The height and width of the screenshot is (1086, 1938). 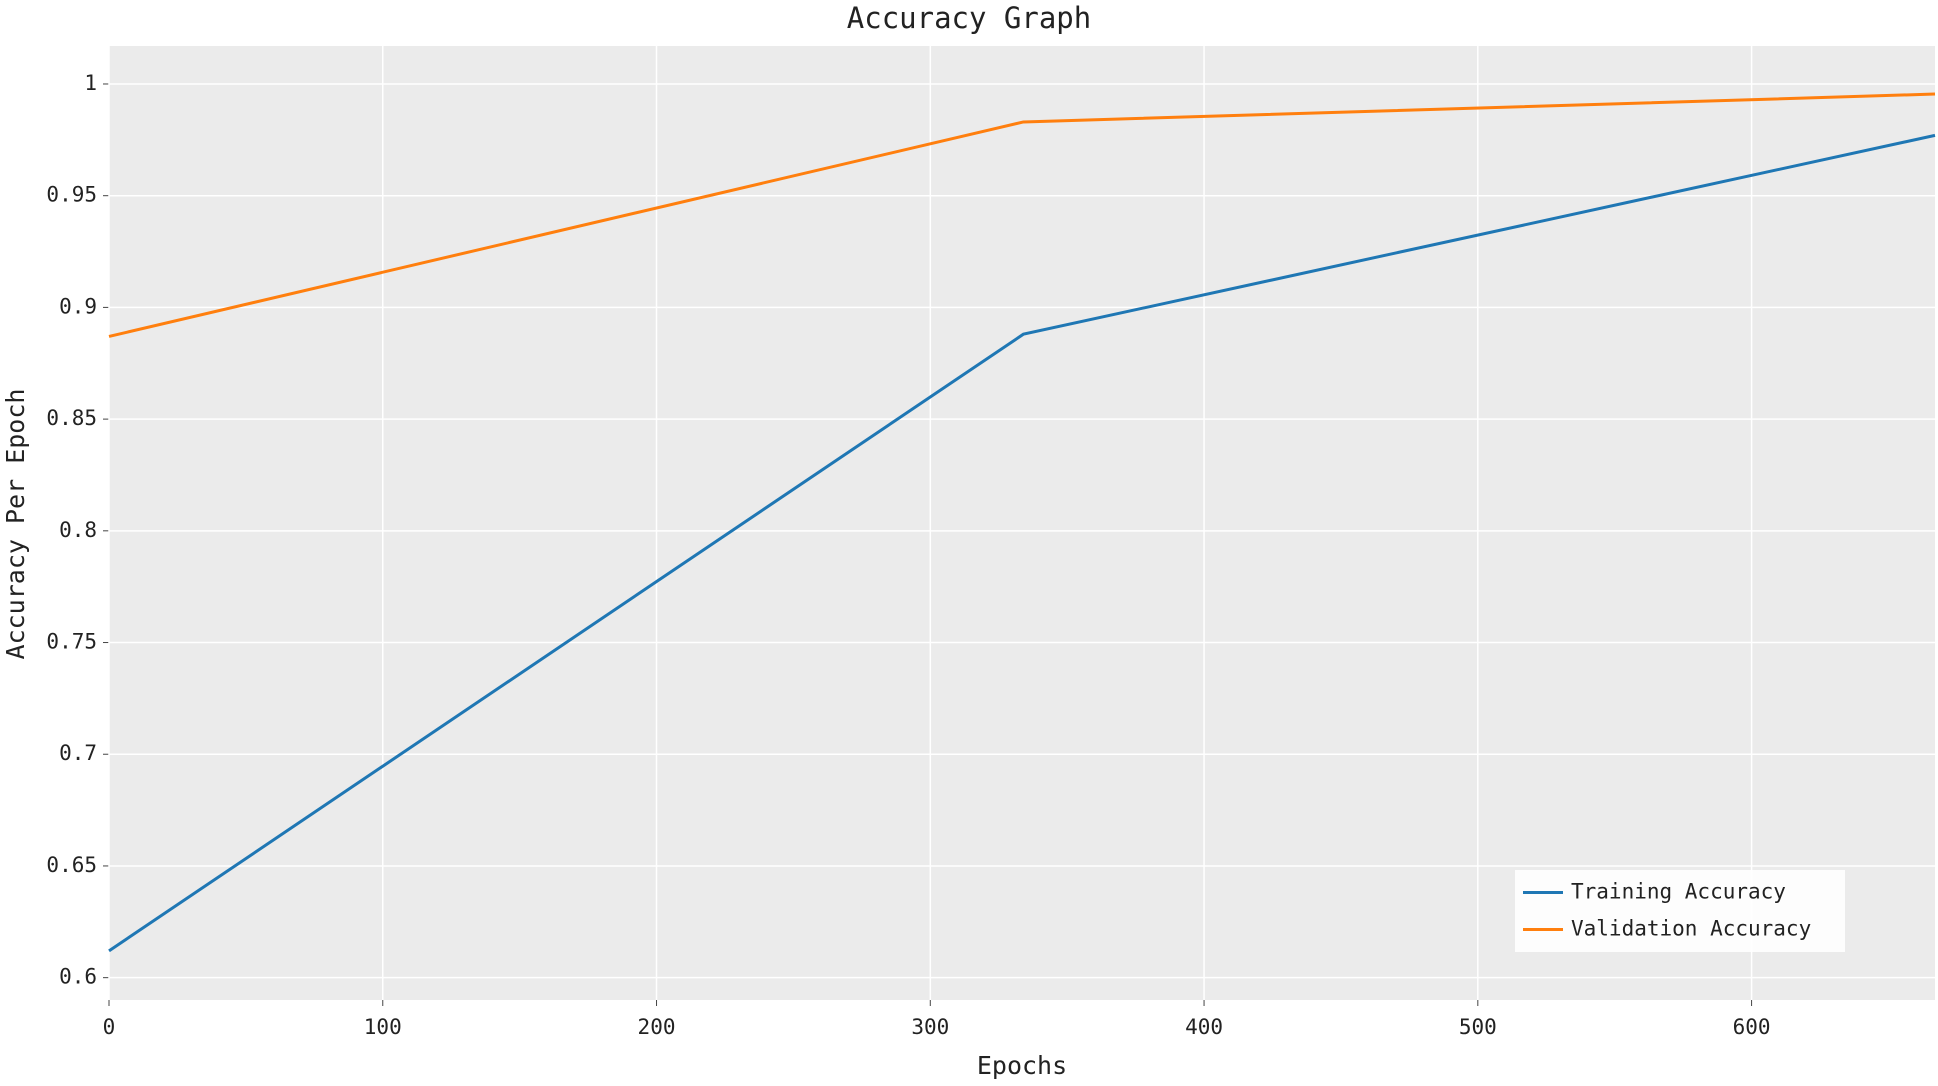 What do you see at coordinates (71, 865) in the screenshot?
I see `y-tick-label: 0.65` at bounding box center [71, 865].